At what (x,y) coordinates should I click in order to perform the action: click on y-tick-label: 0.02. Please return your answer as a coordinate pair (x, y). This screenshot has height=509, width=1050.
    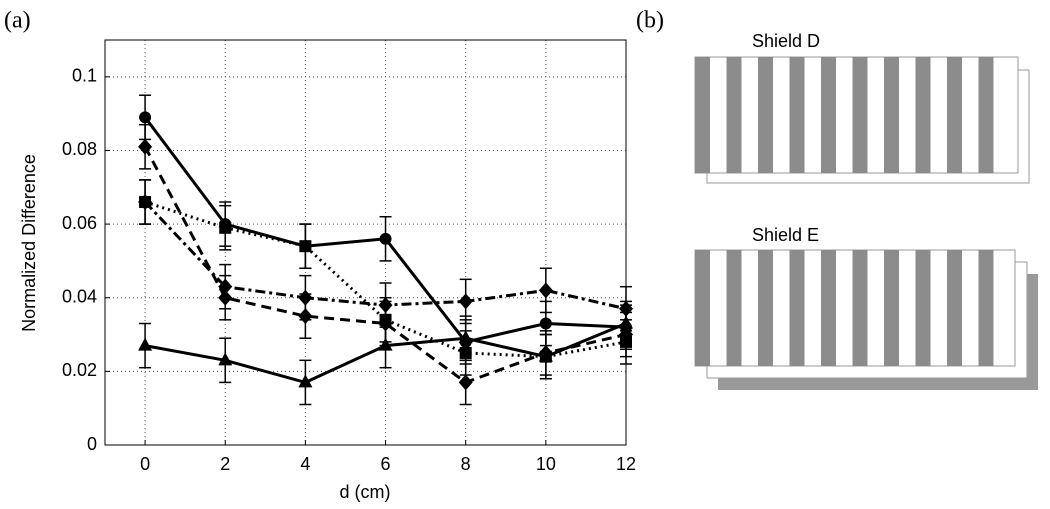
    Looking at the image, I should click on (79, 370).